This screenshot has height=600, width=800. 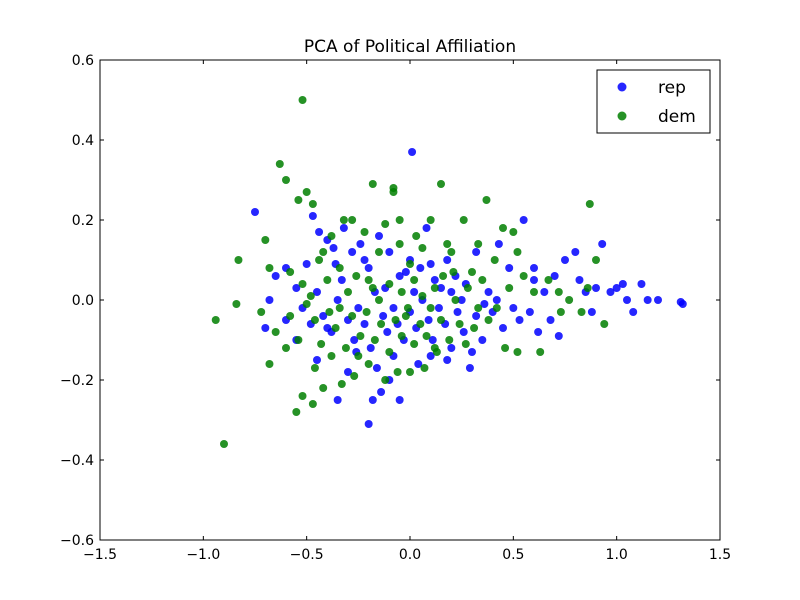 What do you see at coordinates (83, 61) in the screenshot?
I see `y-tick-label-6: 0.6` at bounding box center [83, 61].